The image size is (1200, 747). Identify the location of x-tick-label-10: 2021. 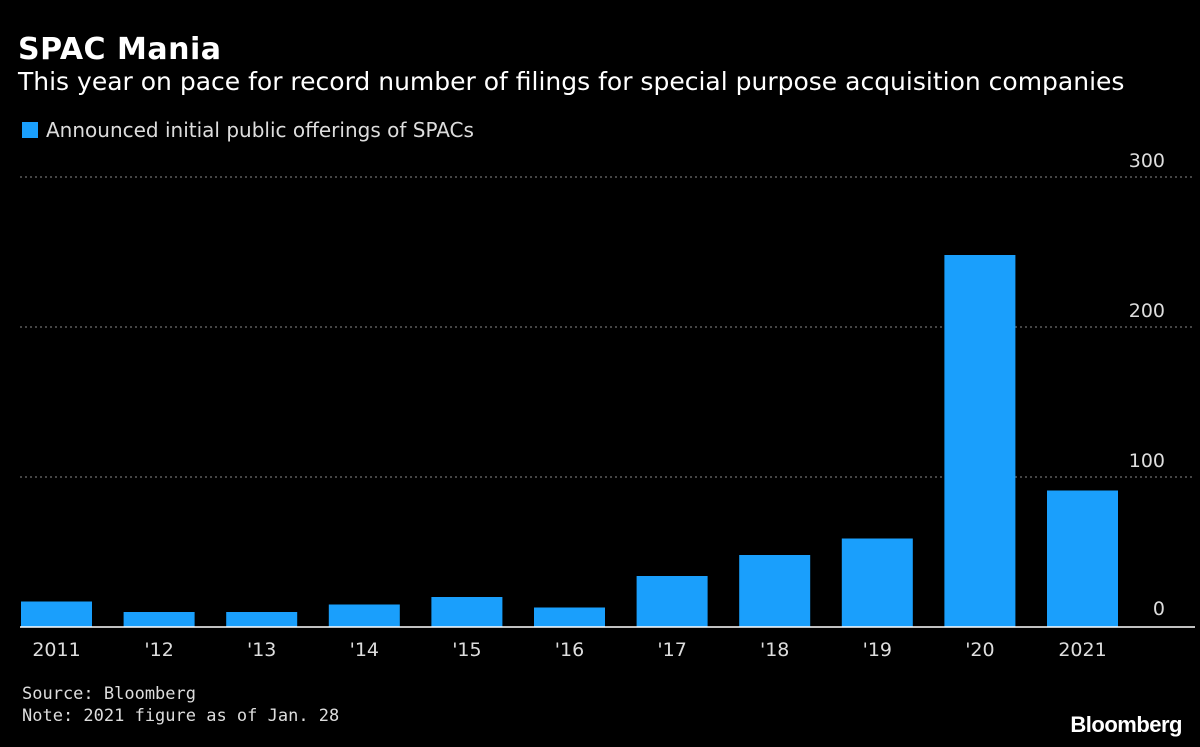
(1082, 650).